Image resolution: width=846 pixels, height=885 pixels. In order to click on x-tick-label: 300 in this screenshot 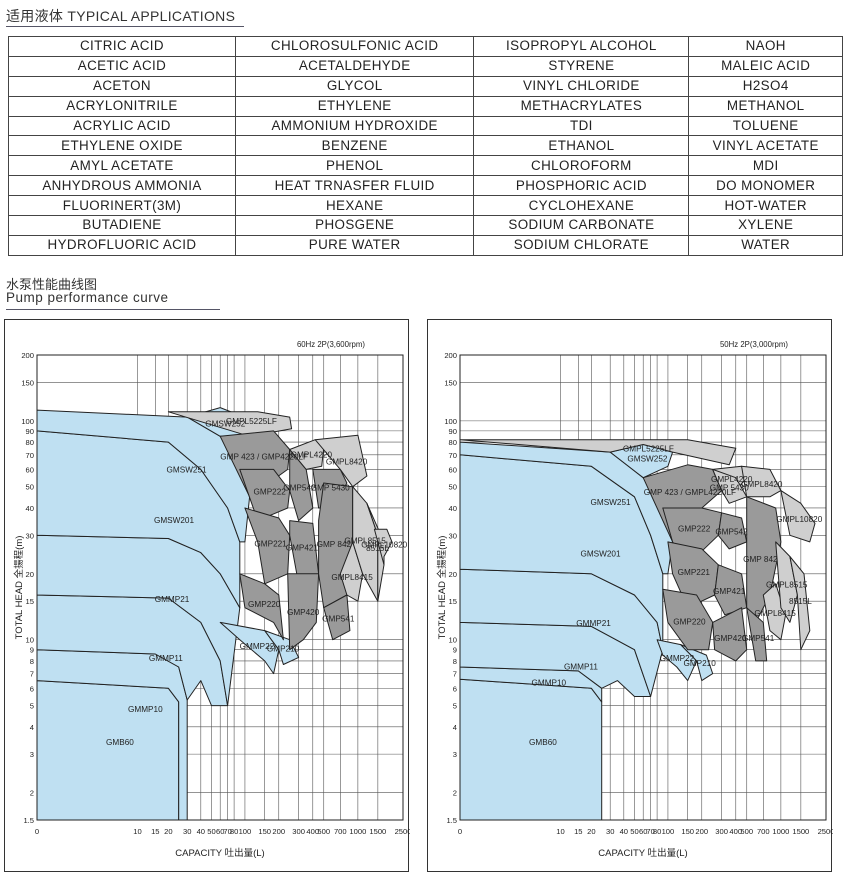, I will do `click(721, 831)`.